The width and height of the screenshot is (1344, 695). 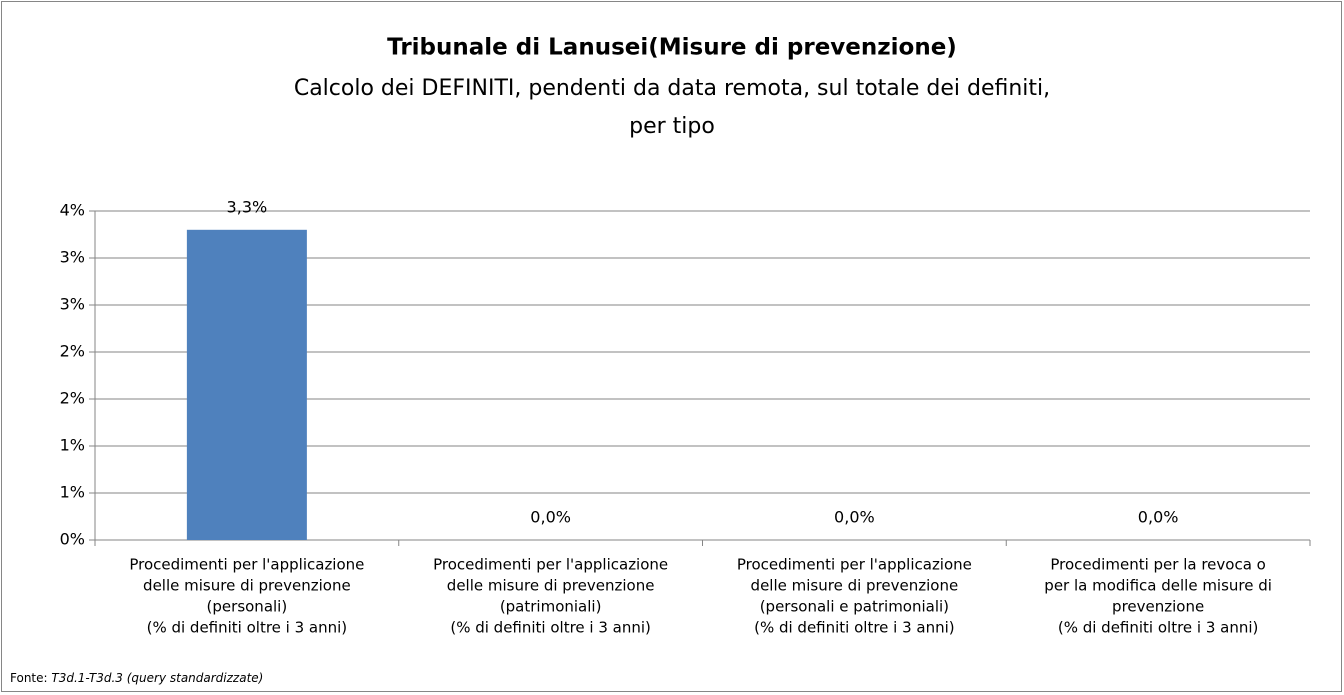 What do you see at coordinates (1158, 586) in the screenshot?
I see `x-tick-label: per la modifica delle misure di` at bounding box center [1158, 586].